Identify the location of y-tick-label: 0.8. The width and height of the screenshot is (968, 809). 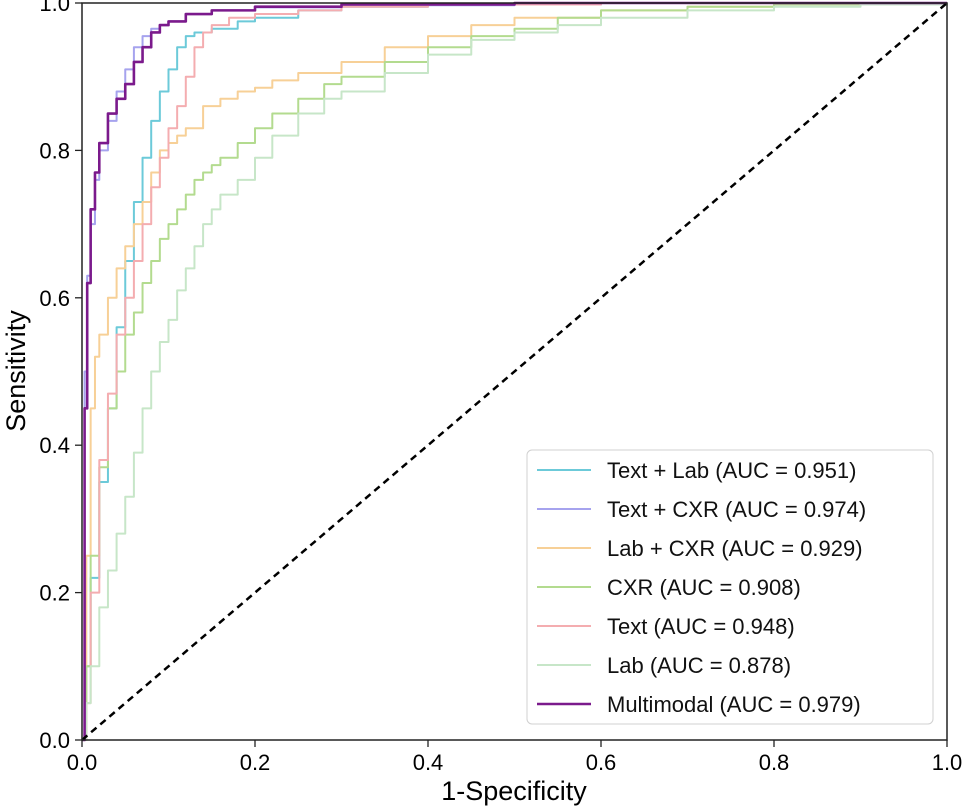
(54, 150).